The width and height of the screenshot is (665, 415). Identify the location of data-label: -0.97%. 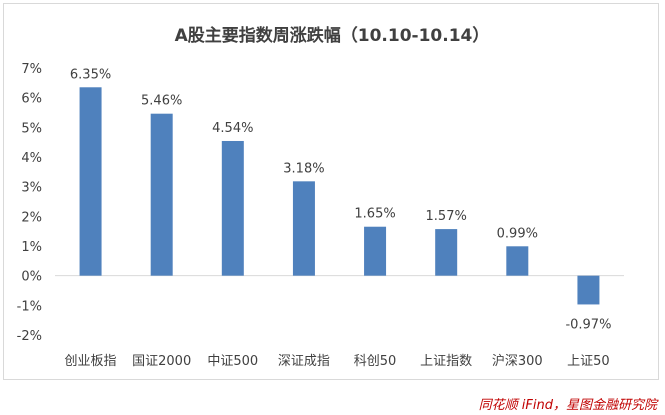
(588, 324).